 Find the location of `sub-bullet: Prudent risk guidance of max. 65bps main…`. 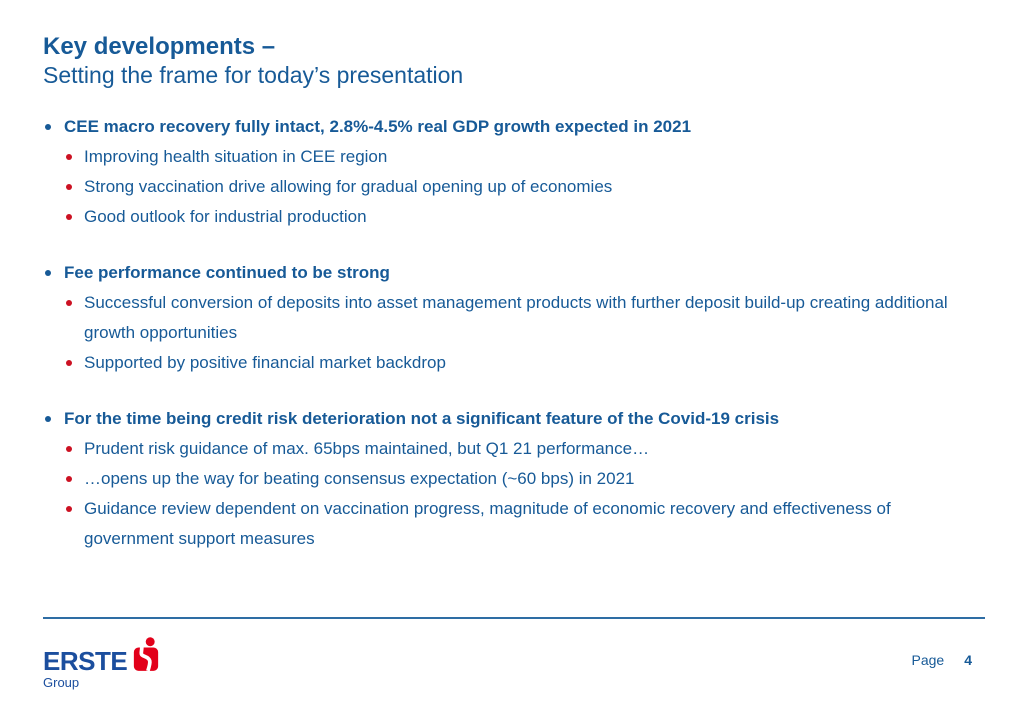

sub-bullet: Prudent risk guidance of max. 65bps main… is located at coordinates (526, 449).